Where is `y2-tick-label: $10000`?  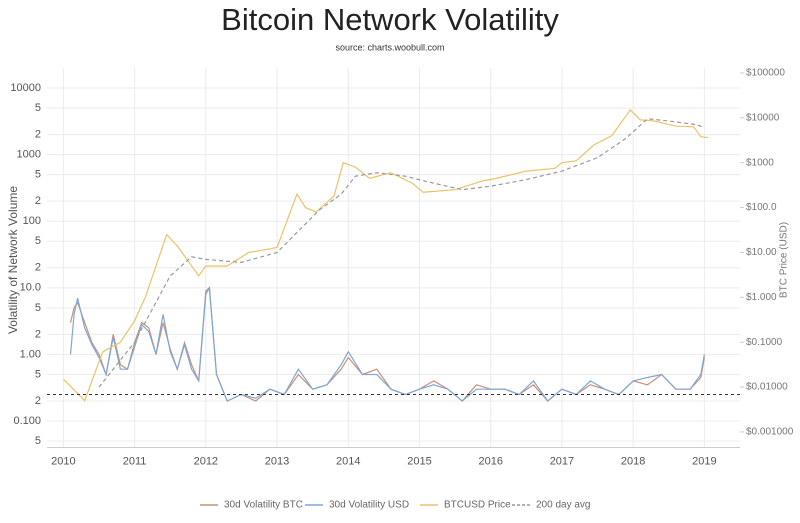 y2-tick-label: $10000 is located at coordinates (763, 117).